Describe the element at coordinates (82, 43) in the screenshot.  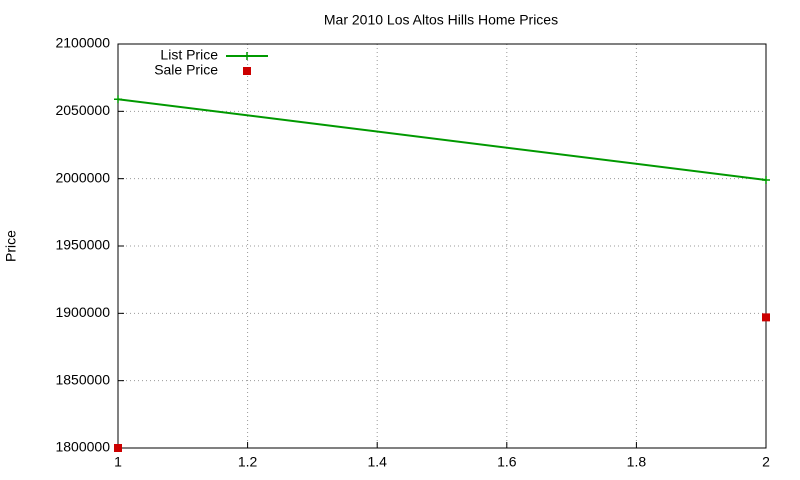
I see `y-tick-label: 2100000` at that location.